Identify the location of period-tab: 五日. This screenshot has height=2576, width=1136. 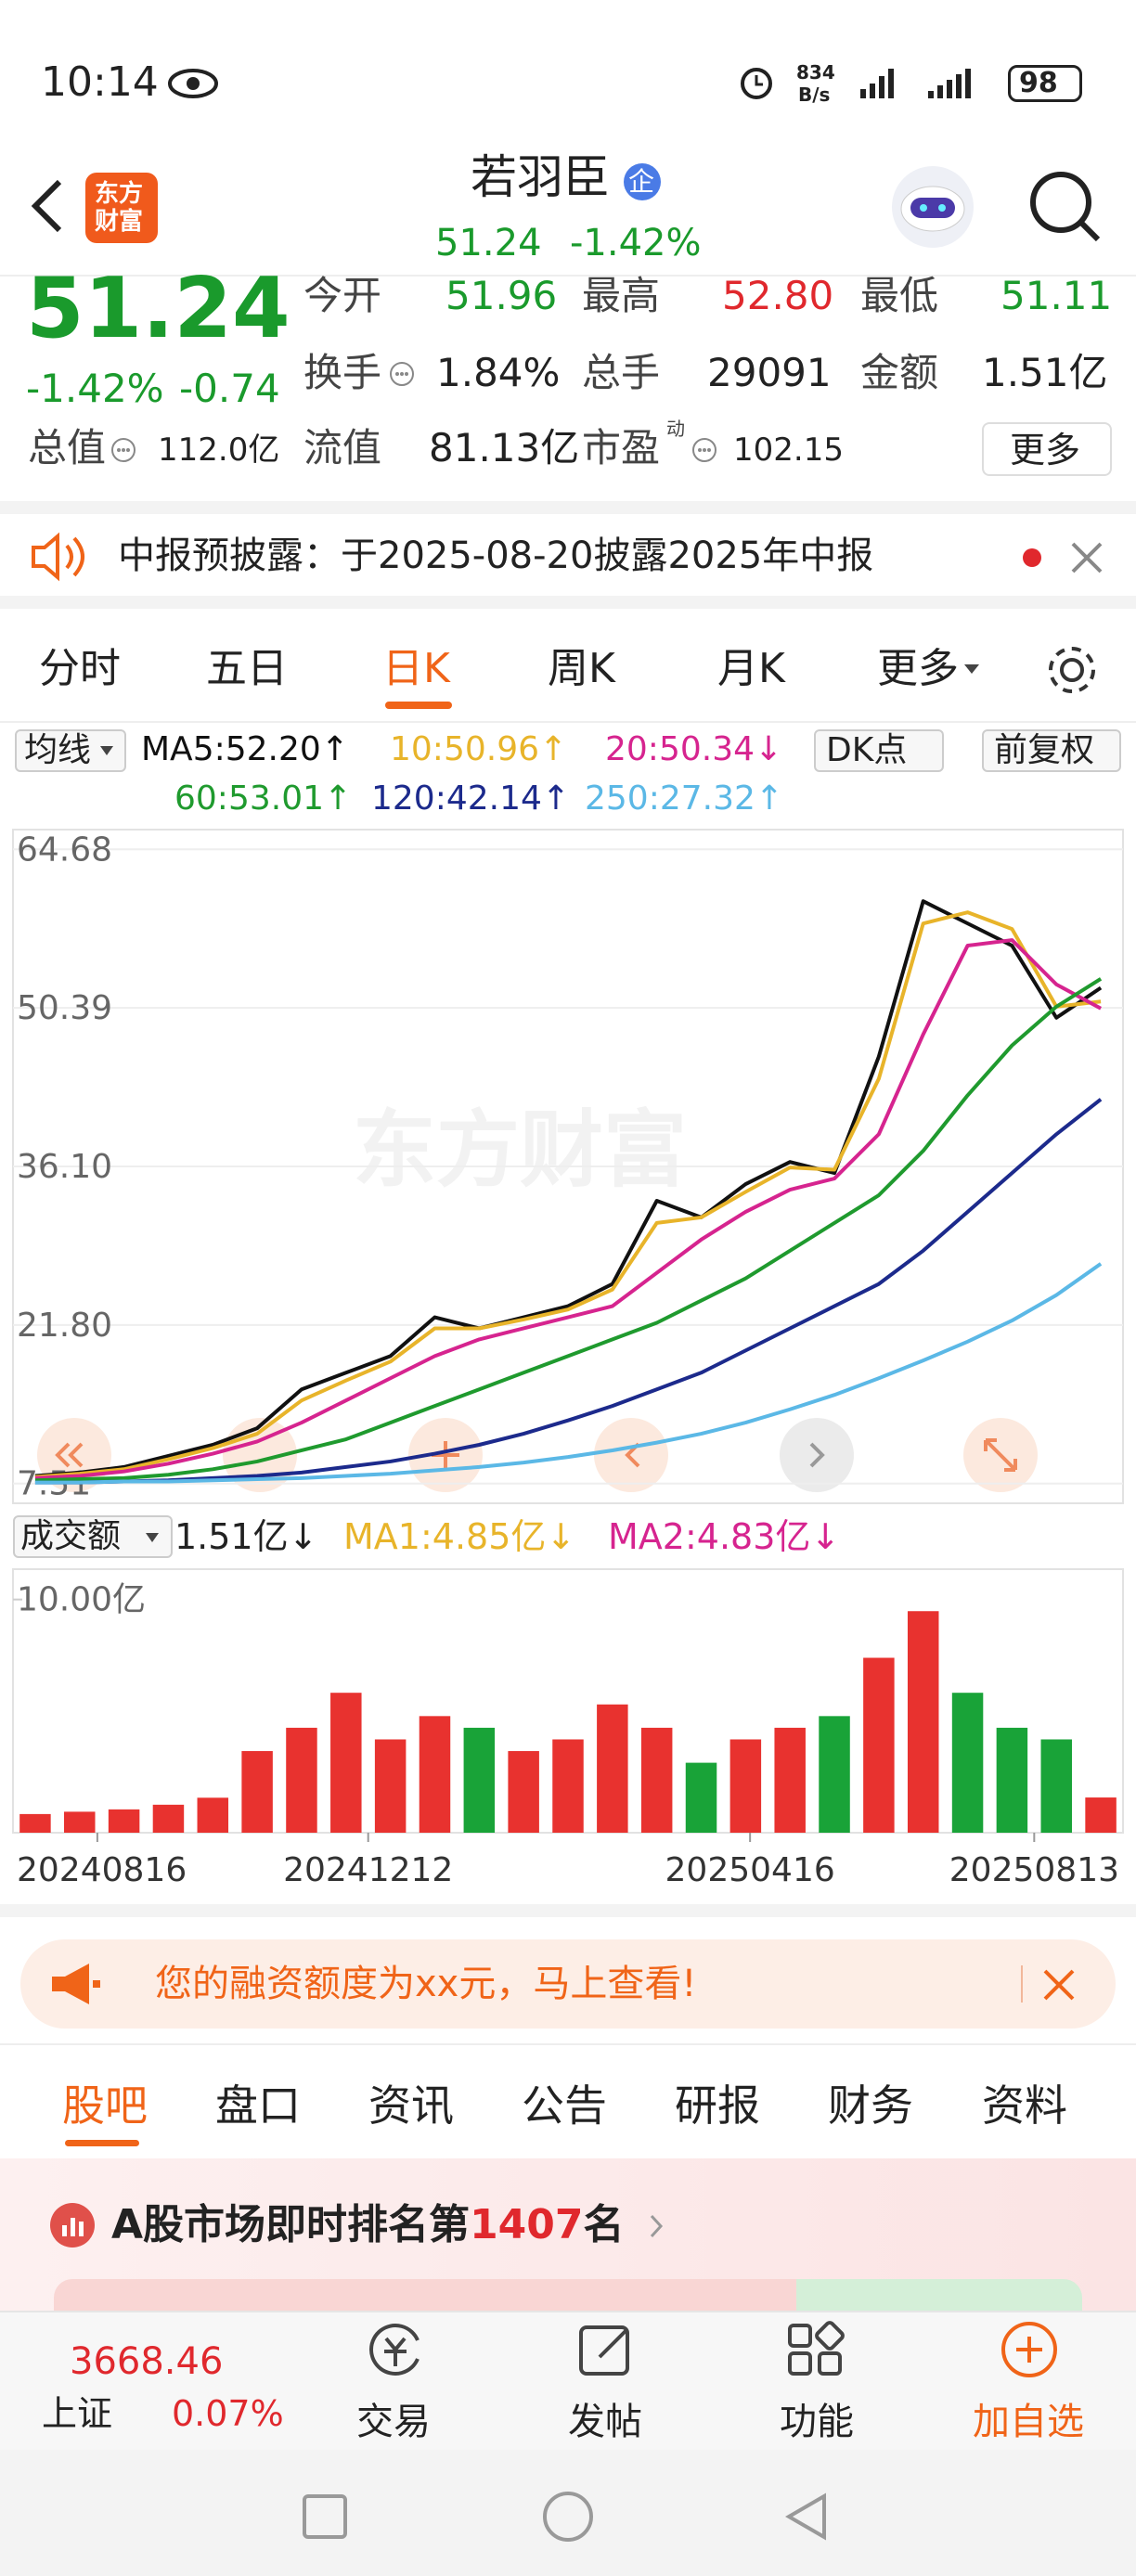
(247, 668).